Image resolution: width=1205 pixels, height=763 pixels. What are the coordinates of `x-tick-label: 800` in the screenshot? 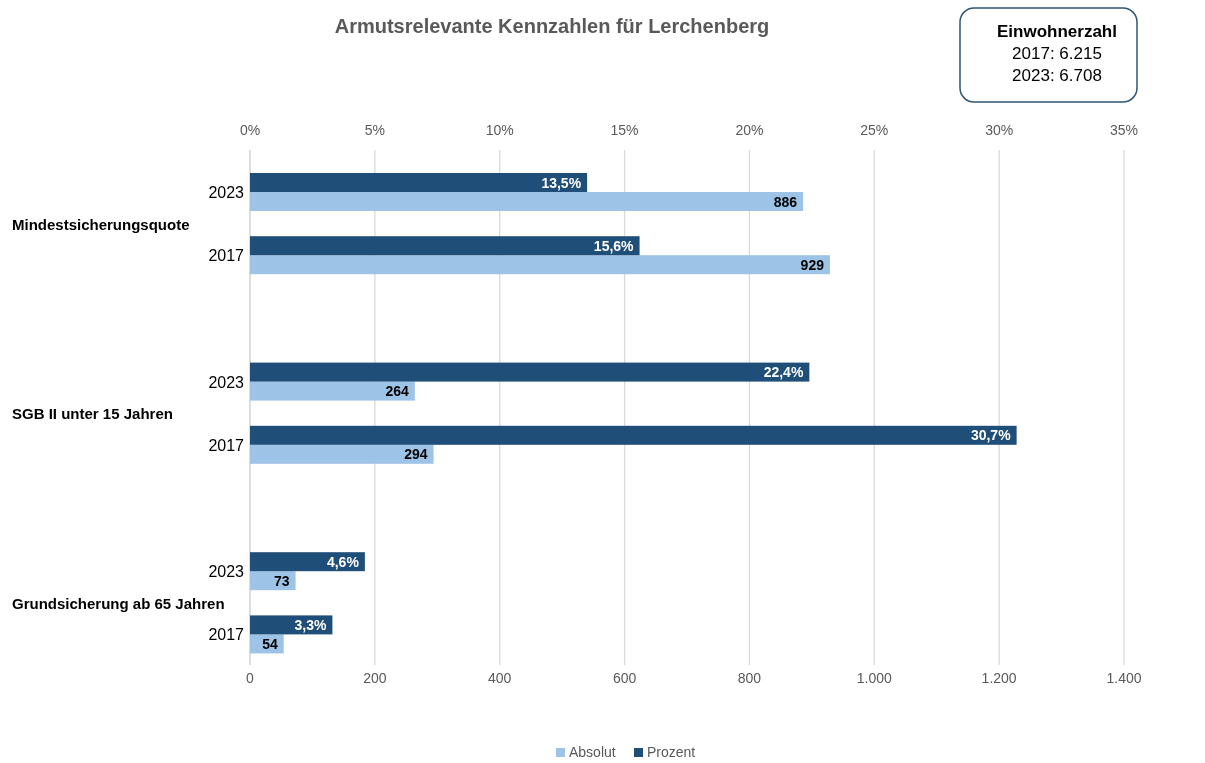 It's located at (749, 678).